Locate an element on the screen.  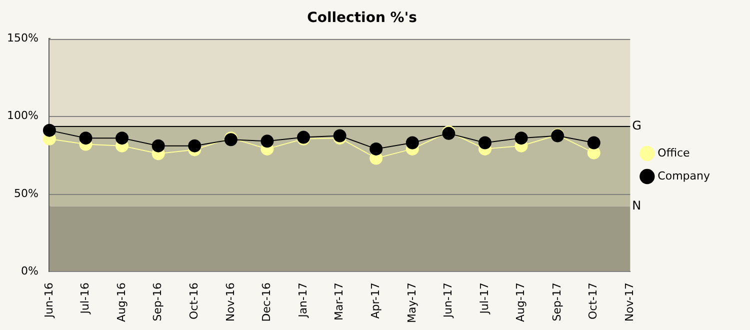
x-tick-label: Dec-16 is located at coordinates (267, 302).